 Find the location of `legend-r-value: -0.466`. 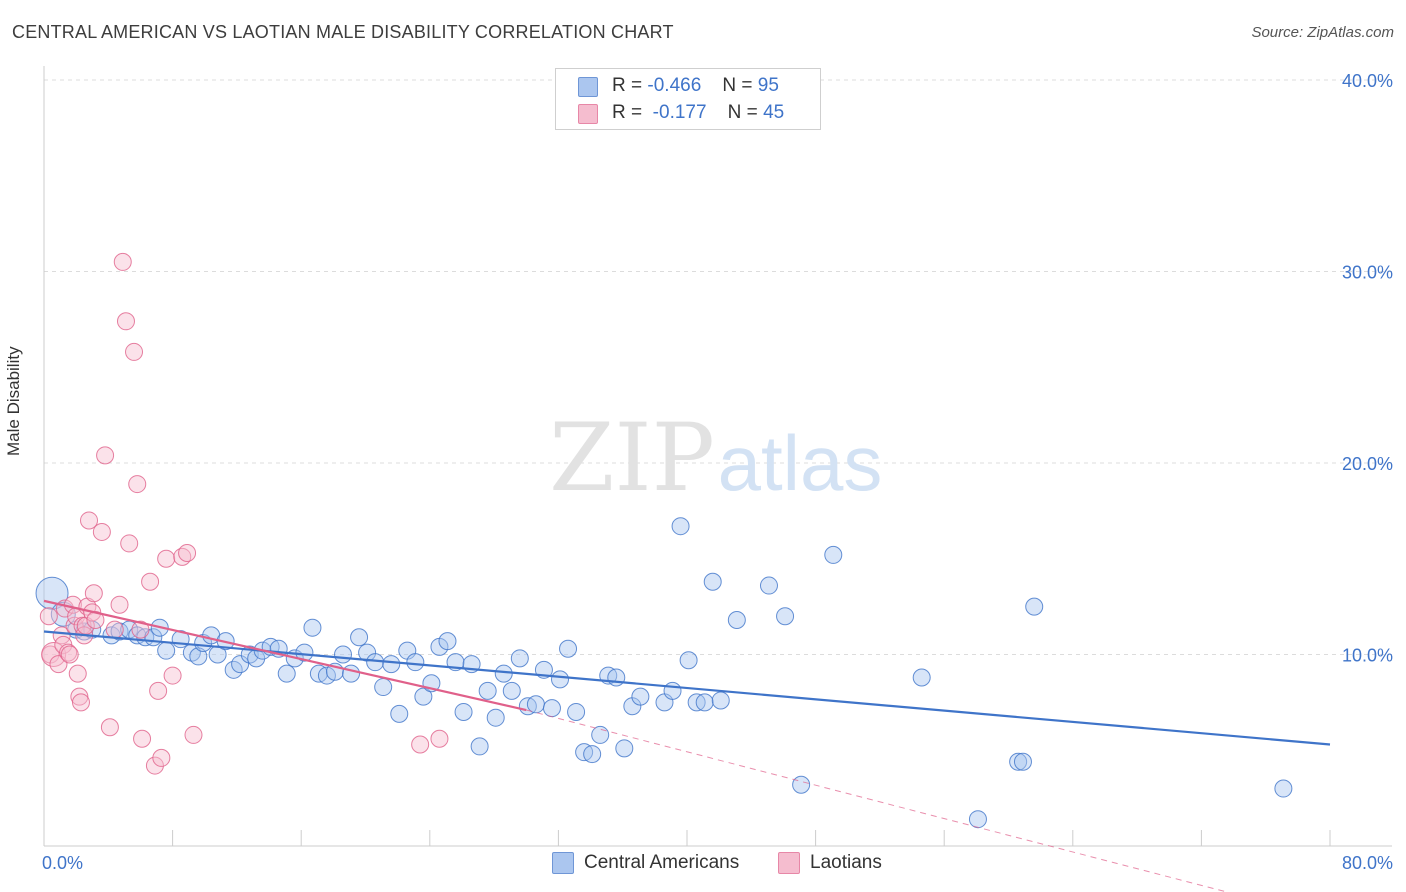

legend-r-value: -0.466 is located at coordinates (674, 85).